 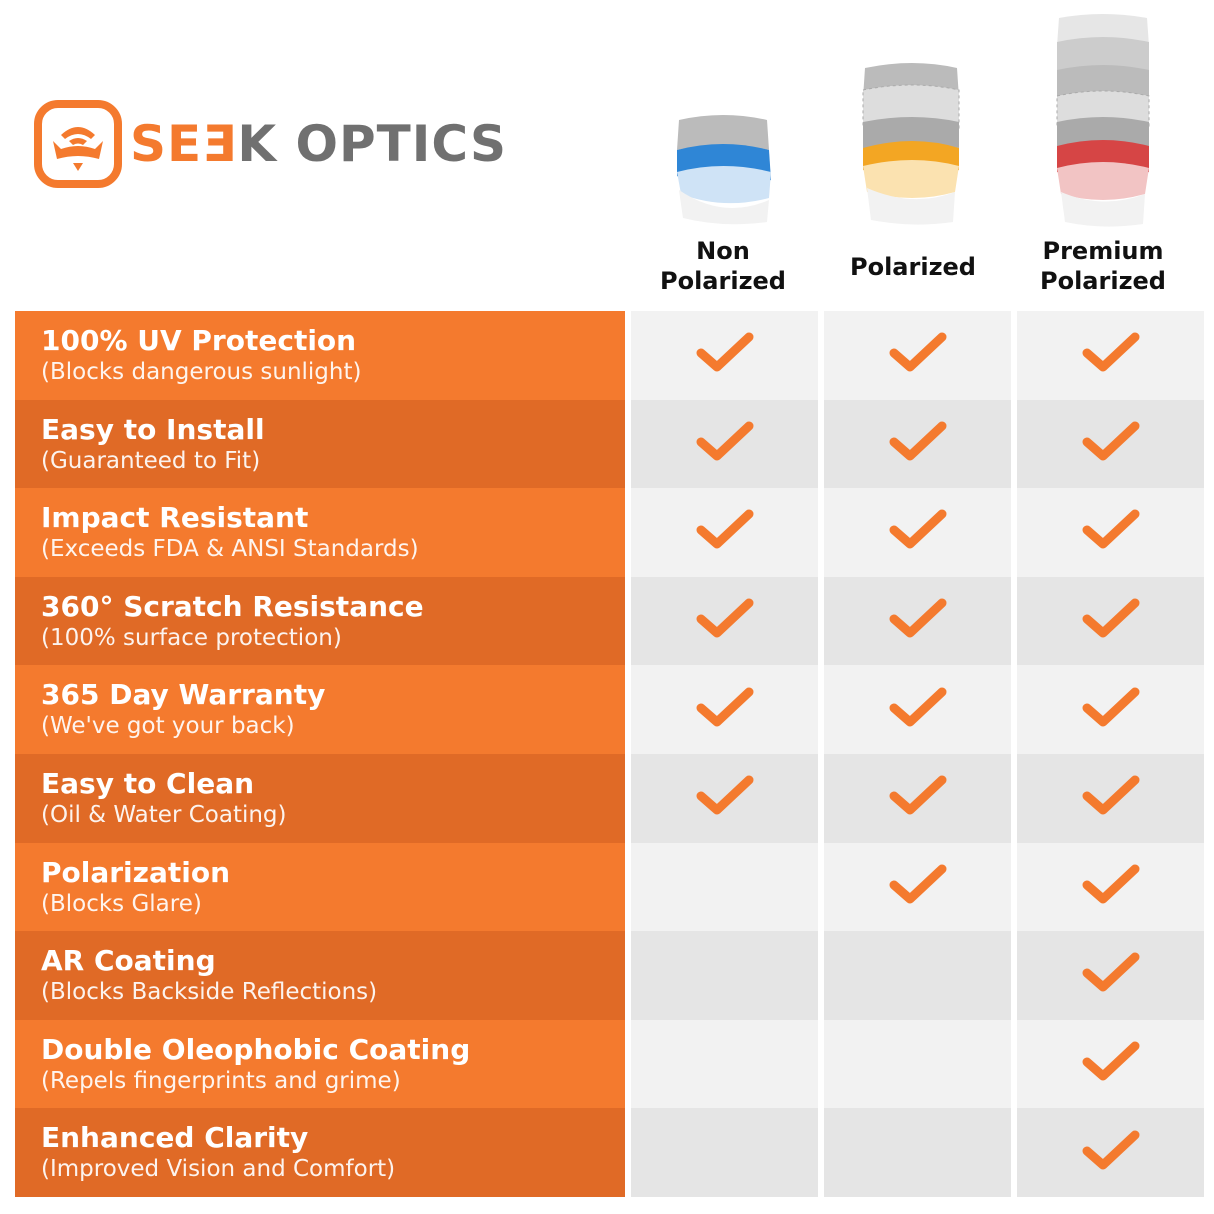 What do you see at coordinates (201, 372) in the screenshot?
I see `feature-subtitle: (Blocks dangerous sunlight)` at bounding box center [201, 372].